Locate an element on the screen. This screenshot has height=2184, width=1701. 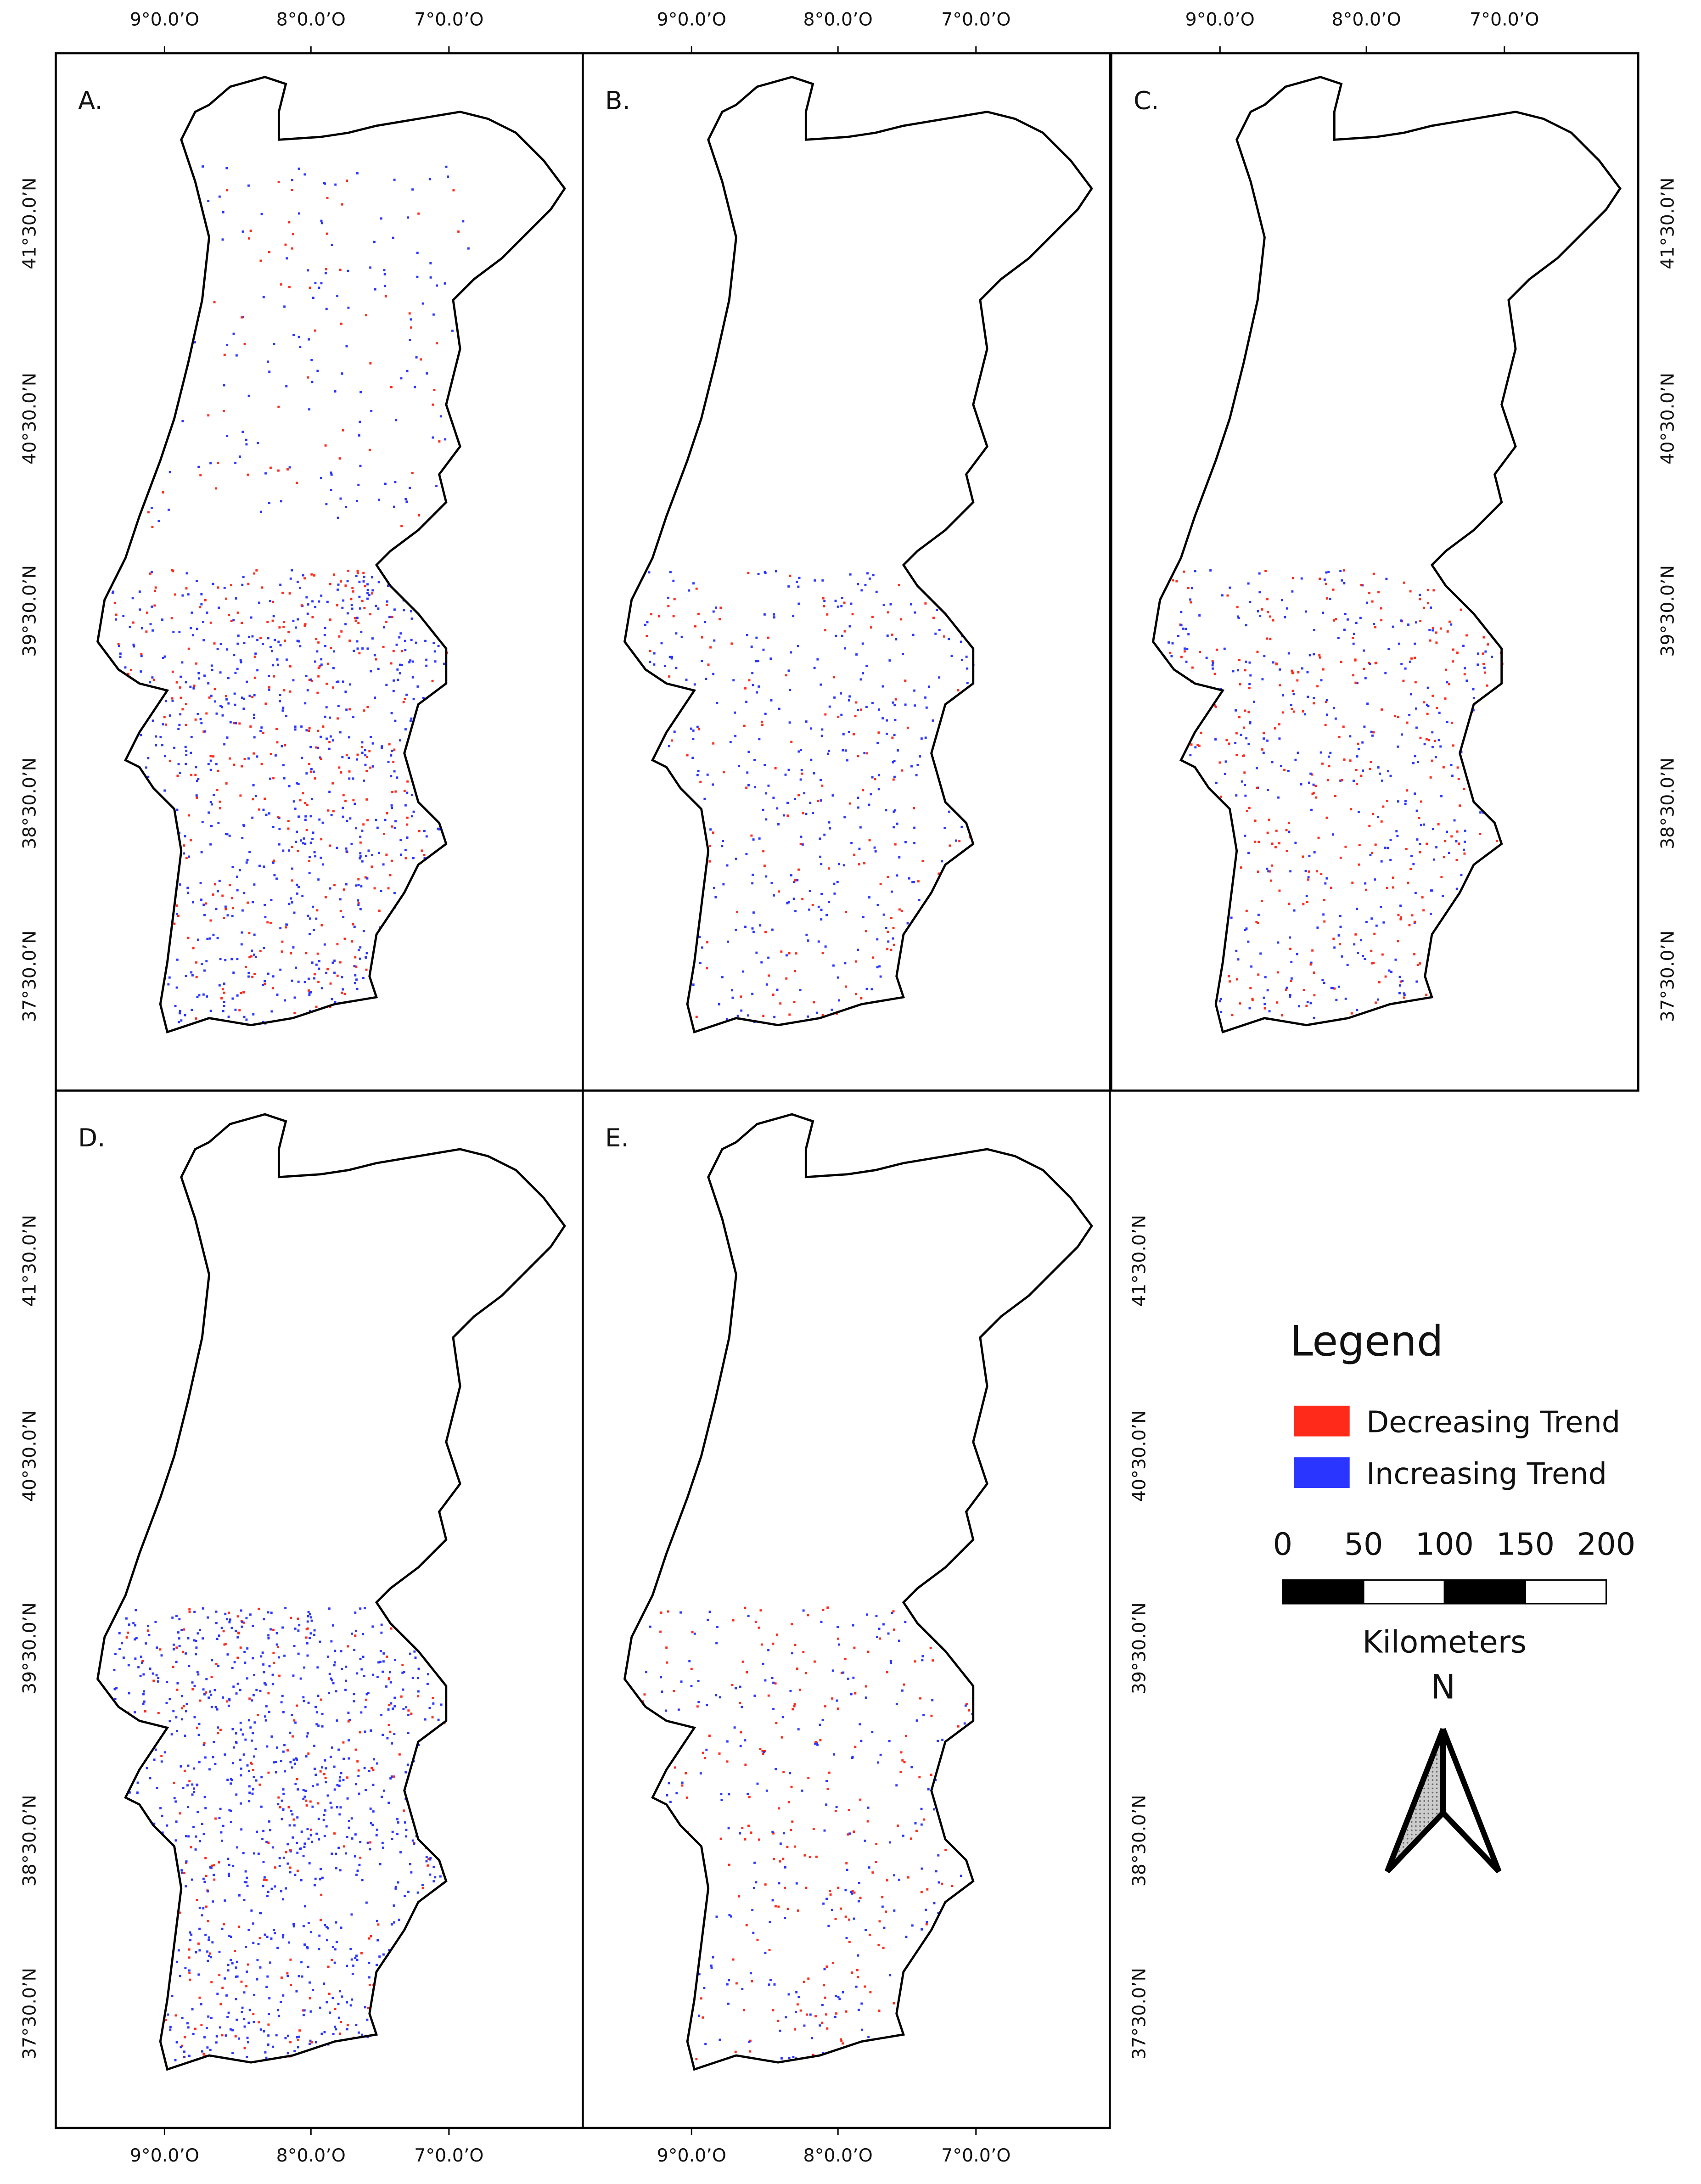
latitude-label: 38°30.0’N is located at coordinates (1139, 1840).